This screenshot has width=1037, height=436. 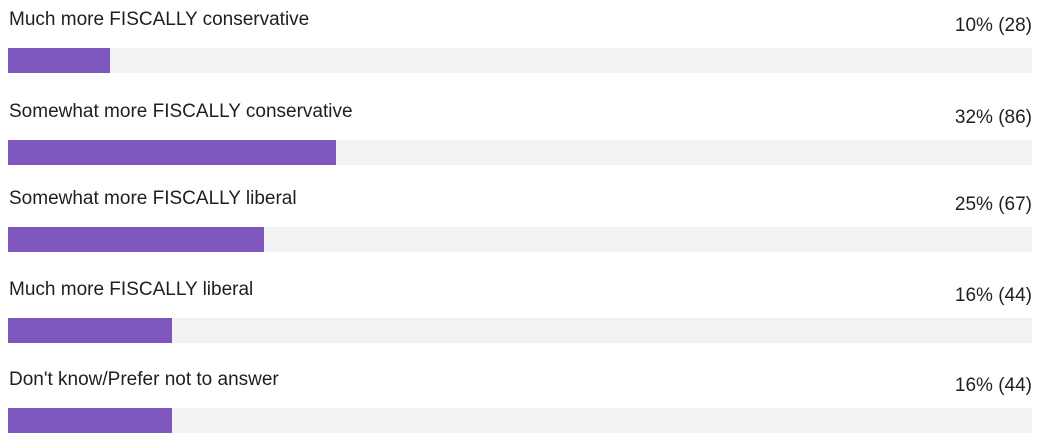 What do you see at coordinates (144, 379) in the screenshot?
I see `category-label: Don't know/Prefer not to answer` at bounding box center [144, 379].